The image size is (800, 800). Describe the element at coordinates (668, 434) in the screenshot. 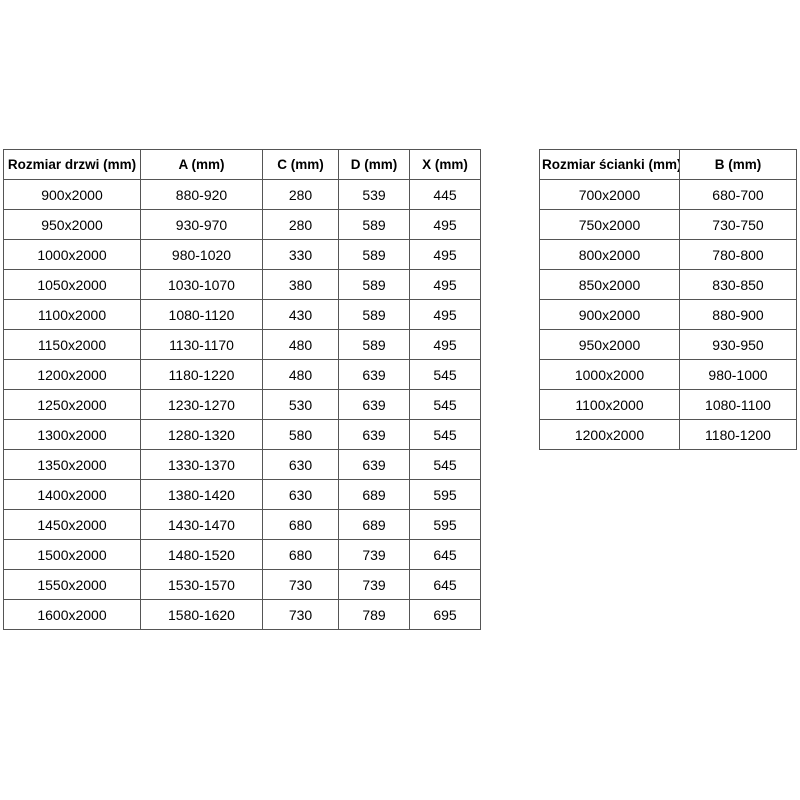

I see `table-row: 1200x2000 1180-1200` at that location.